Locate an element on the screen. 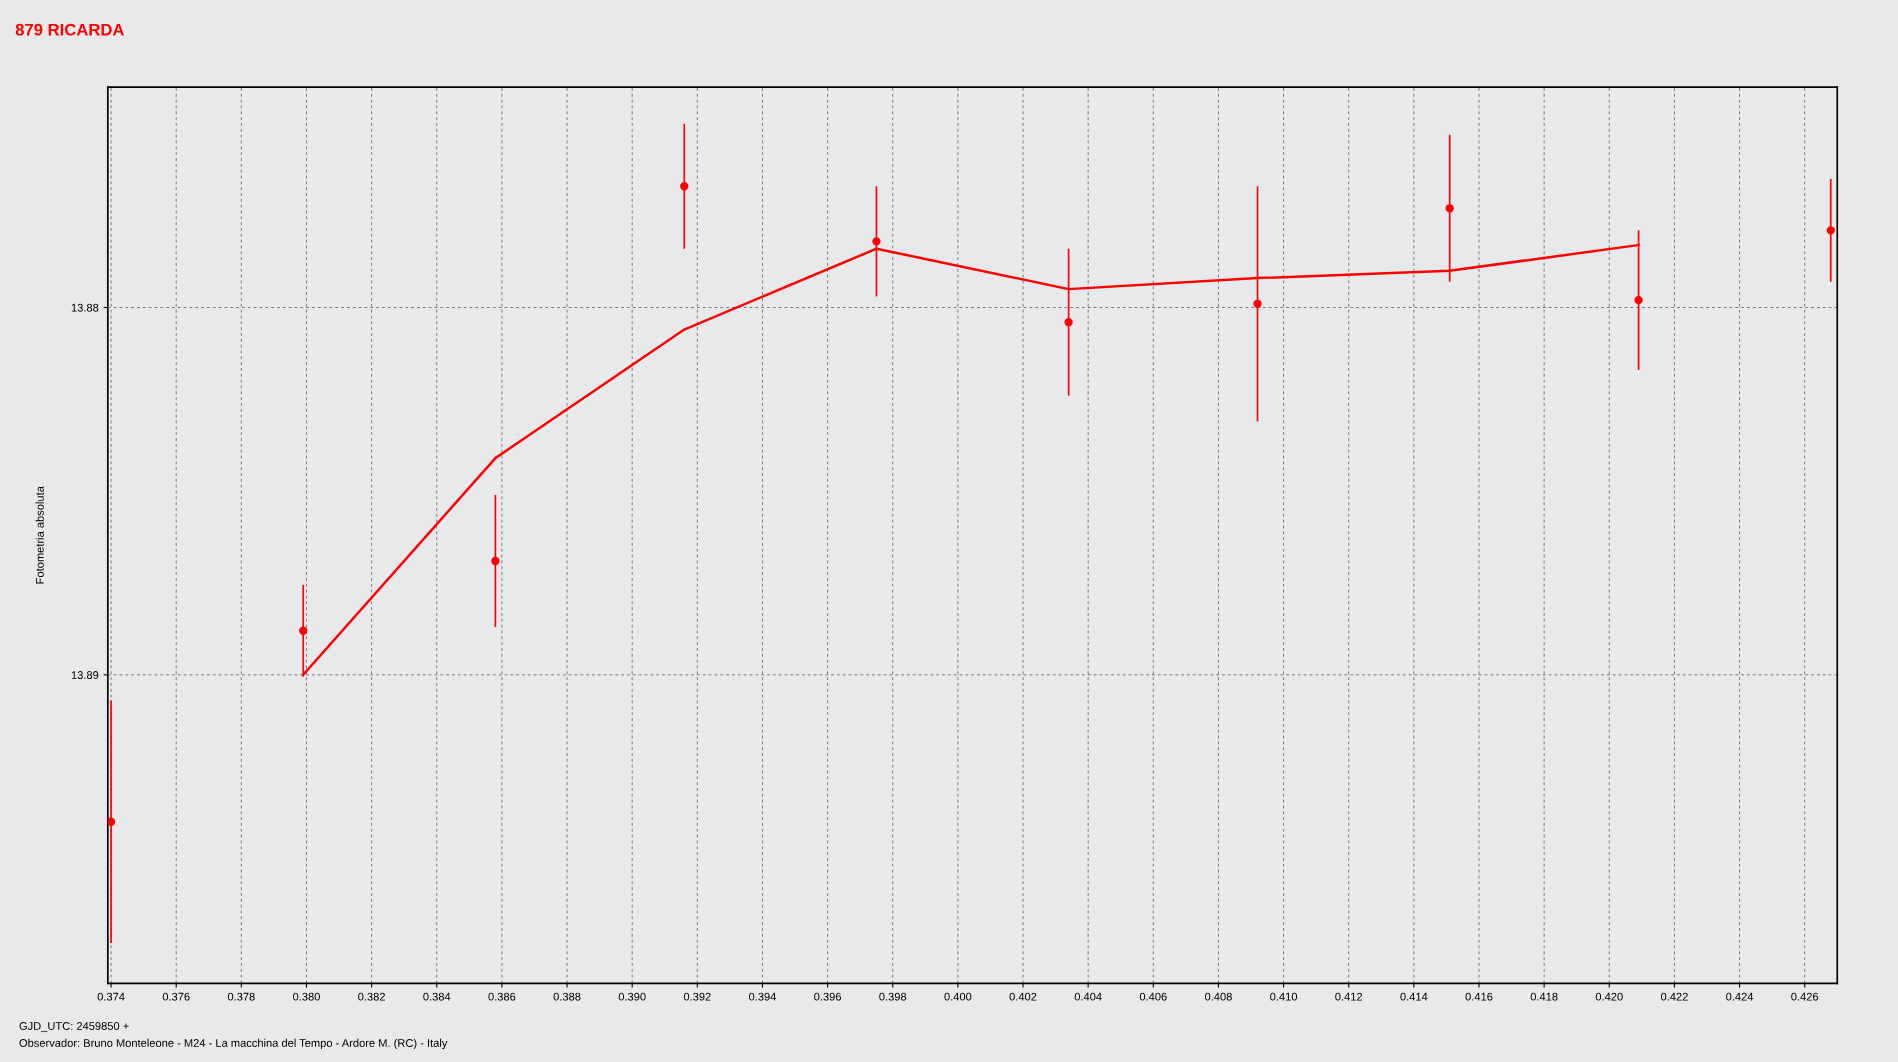 This screenshot has width=1898, height=1062. x-tick-label: 0.378 is located at coordinates (241, 996).